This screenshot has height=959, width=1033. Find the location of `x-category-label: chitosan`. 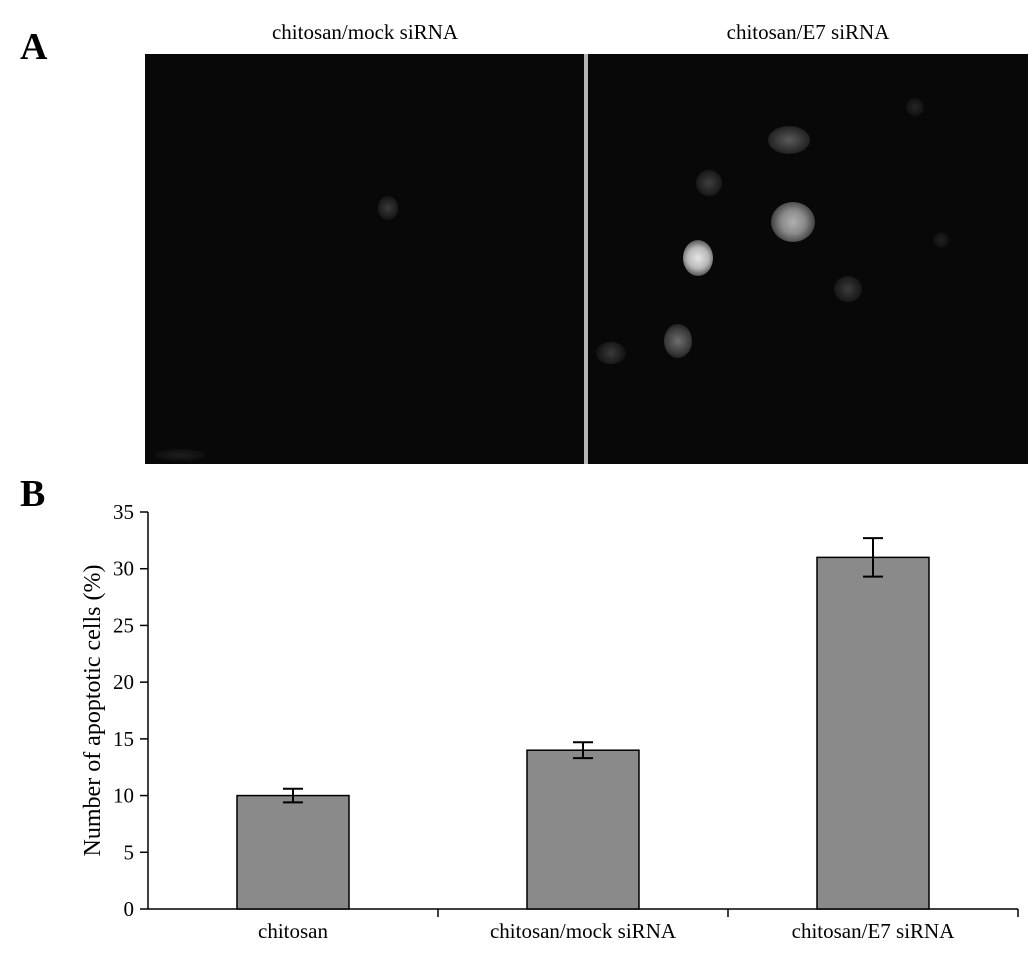

x-category-label: chitosan is located at coordinates (293, 931).